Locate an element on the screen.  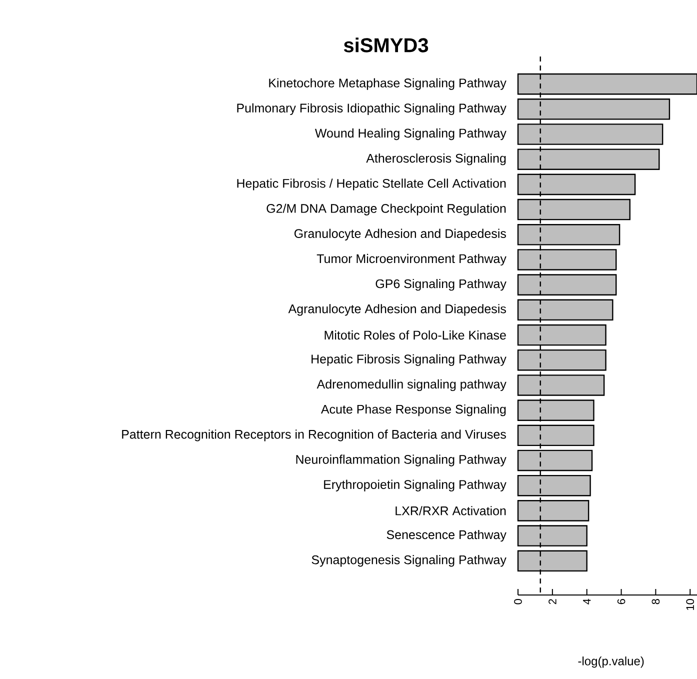
y-tick-label: Neuroinflammation Signaling Pathway is located at coordinates (401, 460).